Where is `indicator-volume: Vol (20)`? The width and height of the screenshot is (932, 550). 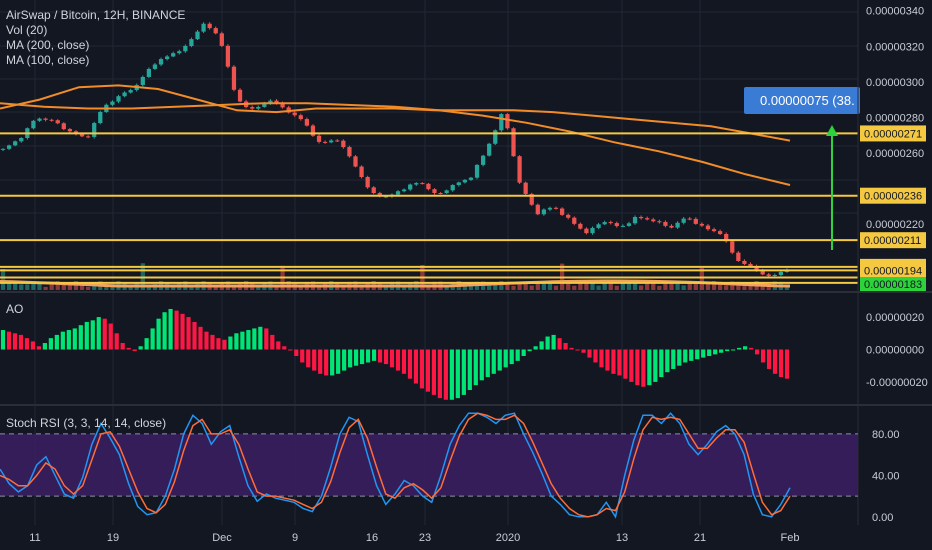
indicator-volume: Vol (20) is located at coordinates (27, 30).